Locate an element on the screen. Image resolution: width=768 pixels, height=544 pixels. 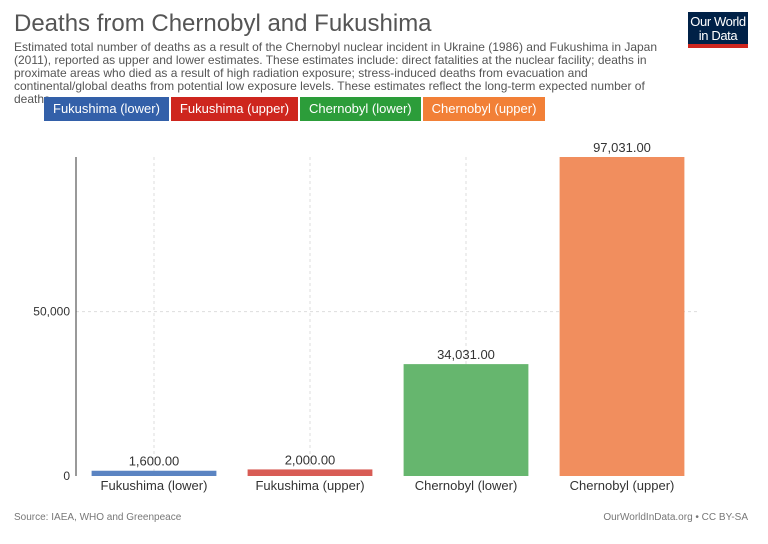
y-tick-label: 0 is located at coordinates (66, 476).